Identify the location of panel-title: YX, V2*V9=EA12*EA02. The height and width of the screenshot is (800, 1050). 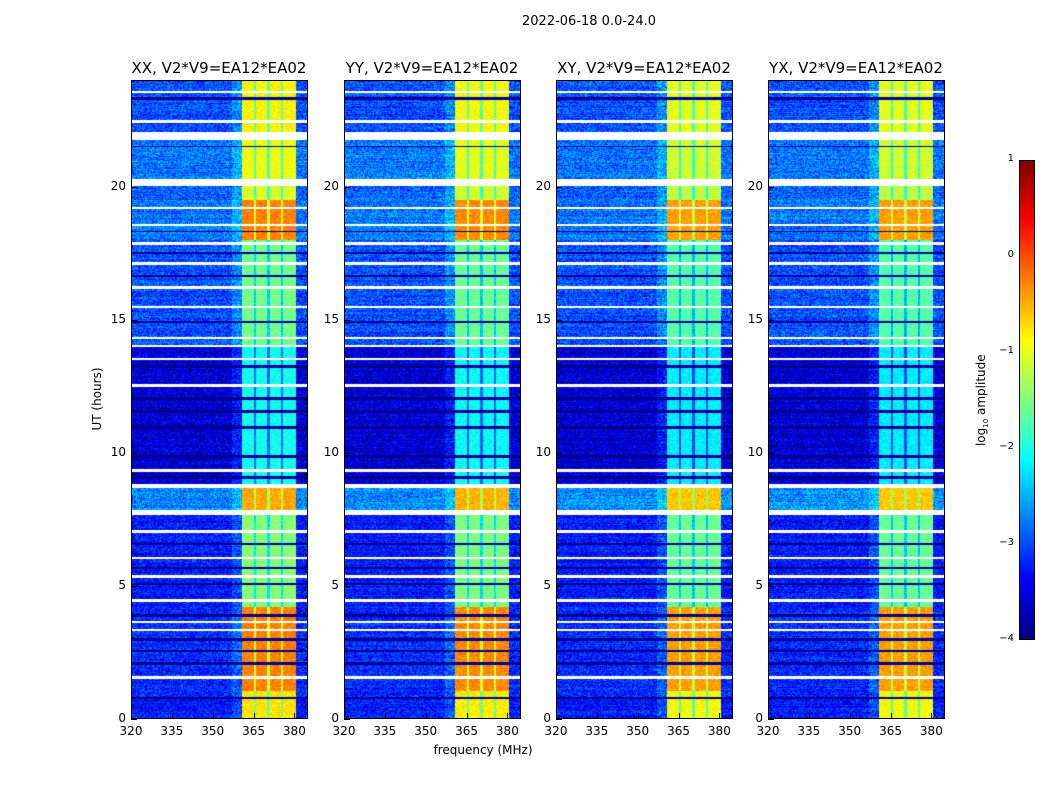
(856, 68).